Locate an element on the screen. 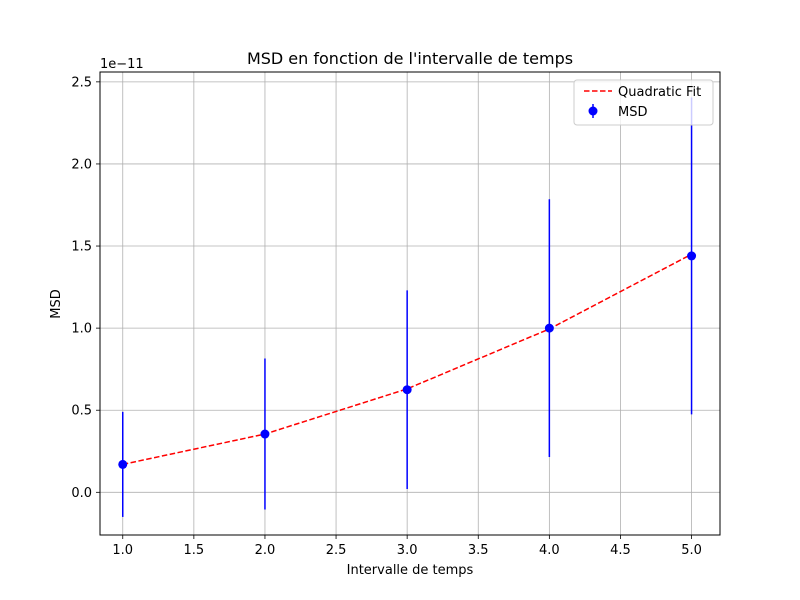  x-tick-label: 4.5 is located at coordinates (620, 550).